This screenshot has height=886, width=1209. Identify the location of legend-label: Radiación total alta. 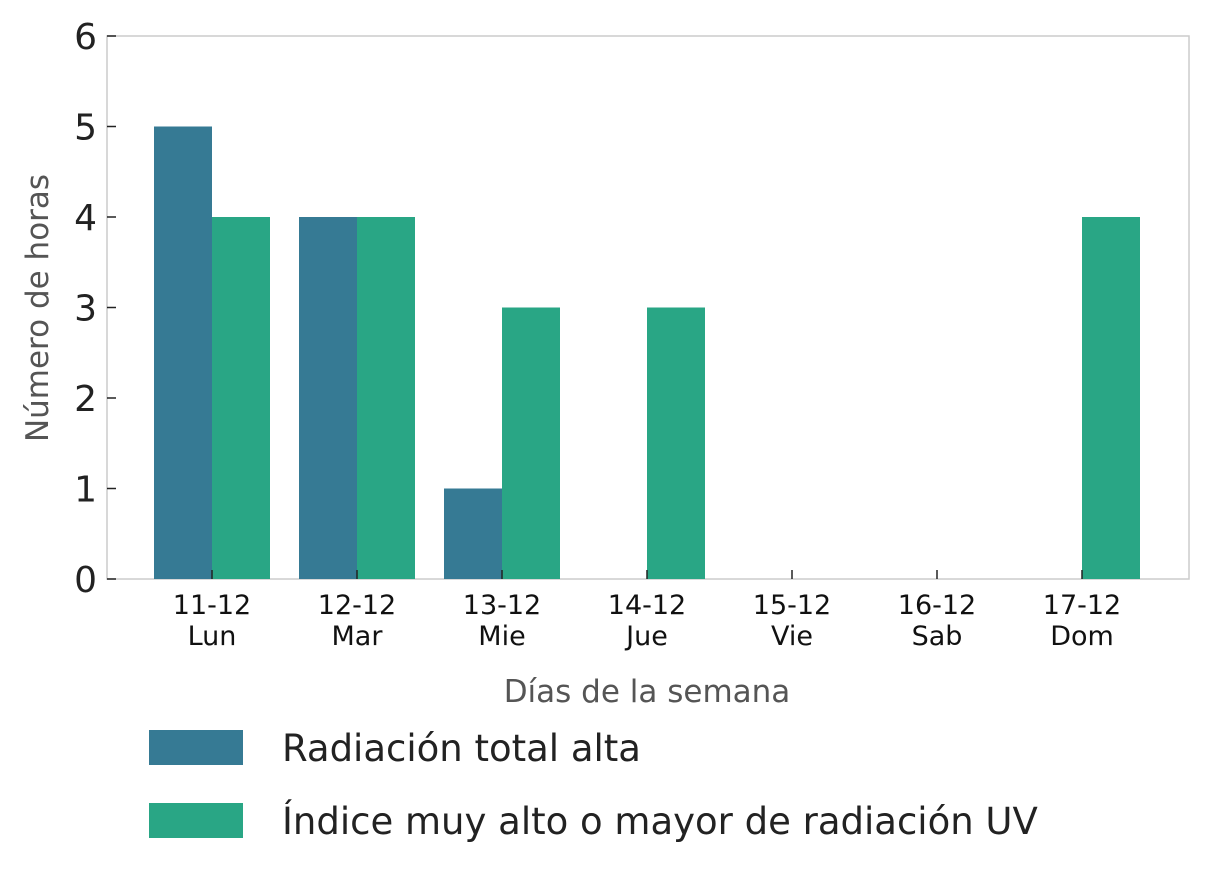
(461, 748).